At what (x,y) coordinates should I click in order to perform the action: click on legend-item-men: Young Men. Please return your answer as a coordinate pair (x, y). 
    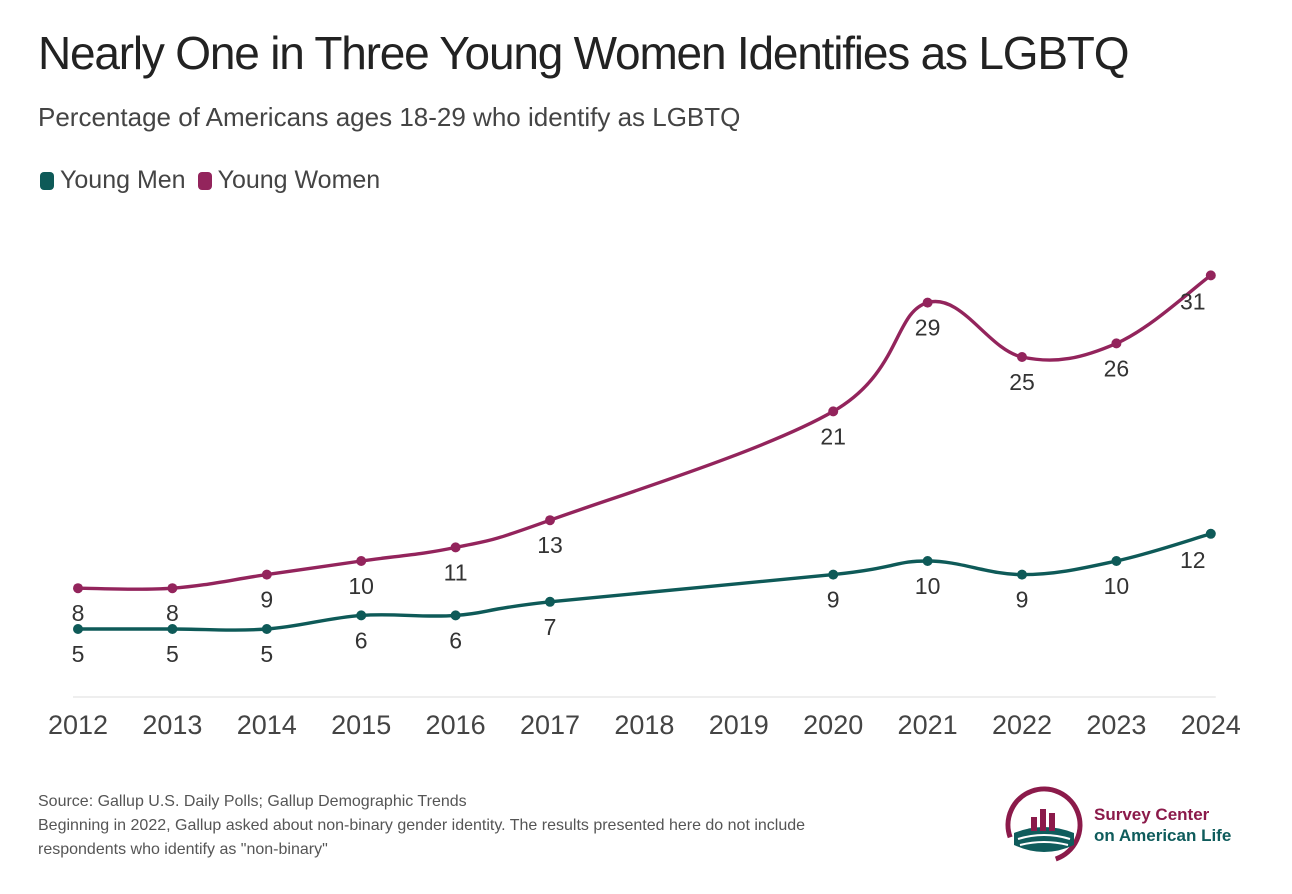
    Looking at the image, I should click on (113, 180).